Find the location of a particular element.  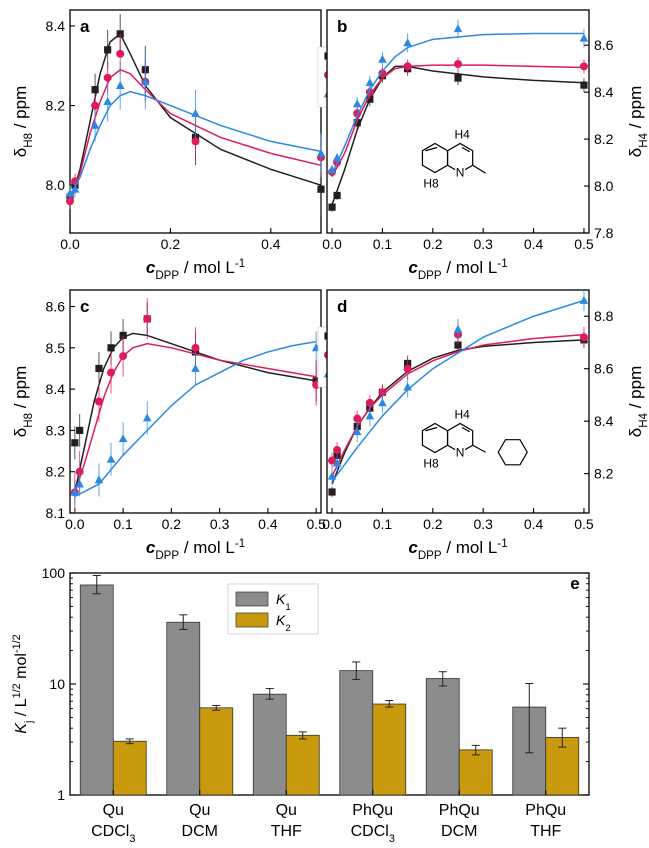

legend-swatch is located at coordinates (252, 599).